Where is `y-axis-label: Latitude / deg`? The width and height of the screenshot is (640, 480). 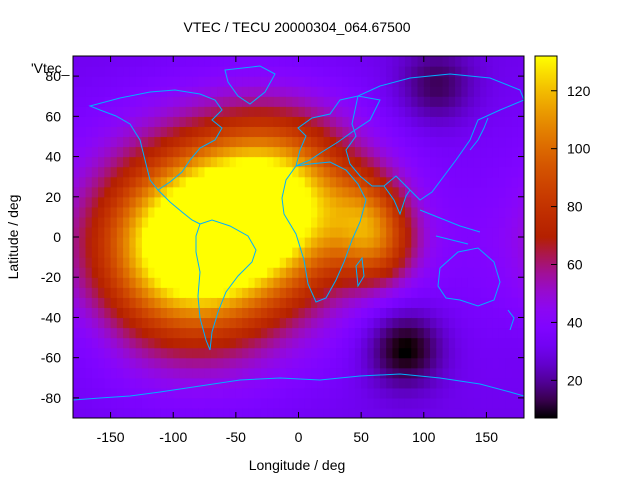
y-axis-label: Latitude / deg is located at coordinates (13, 237).